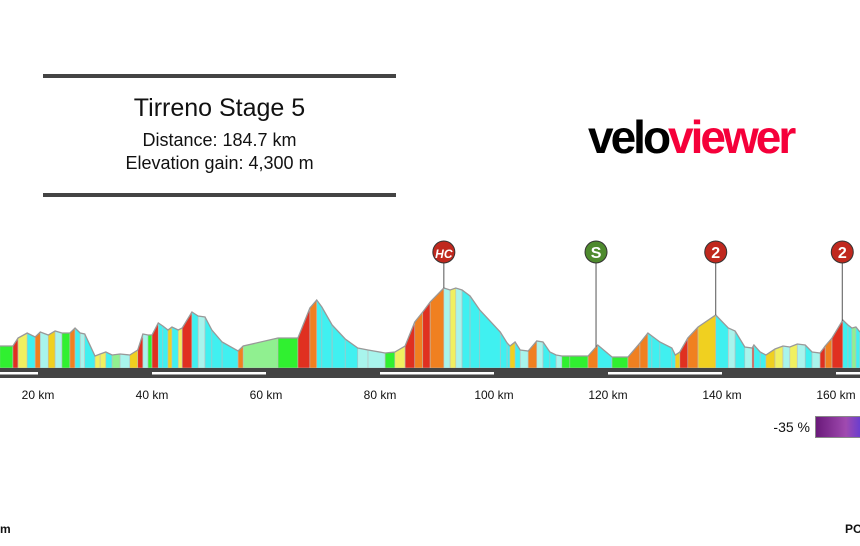 Image resolution: width=860 pixels, height=546 pixels. Describe the element at coordinates (38, 395) in the screenshot. I see `x-tick-label: 20 km` at that location.